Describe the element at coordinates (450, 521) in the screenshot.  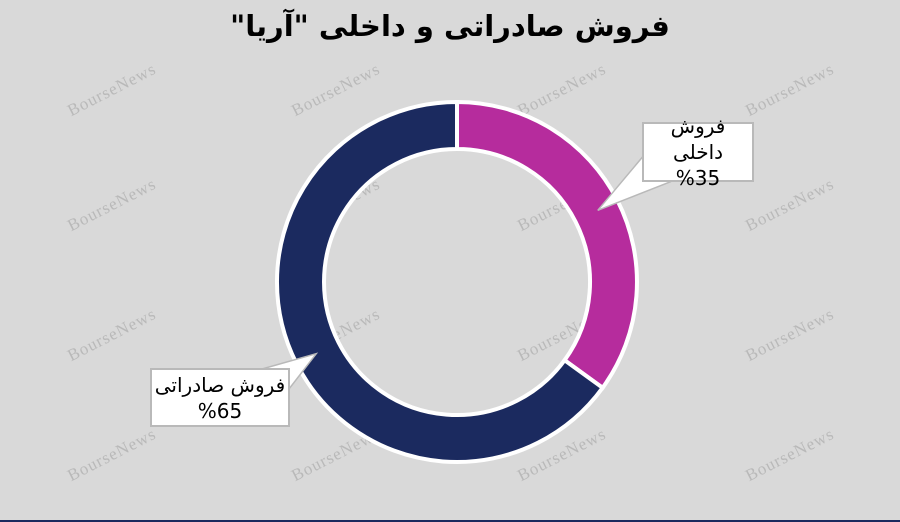
I see `bottom-border` at that location.